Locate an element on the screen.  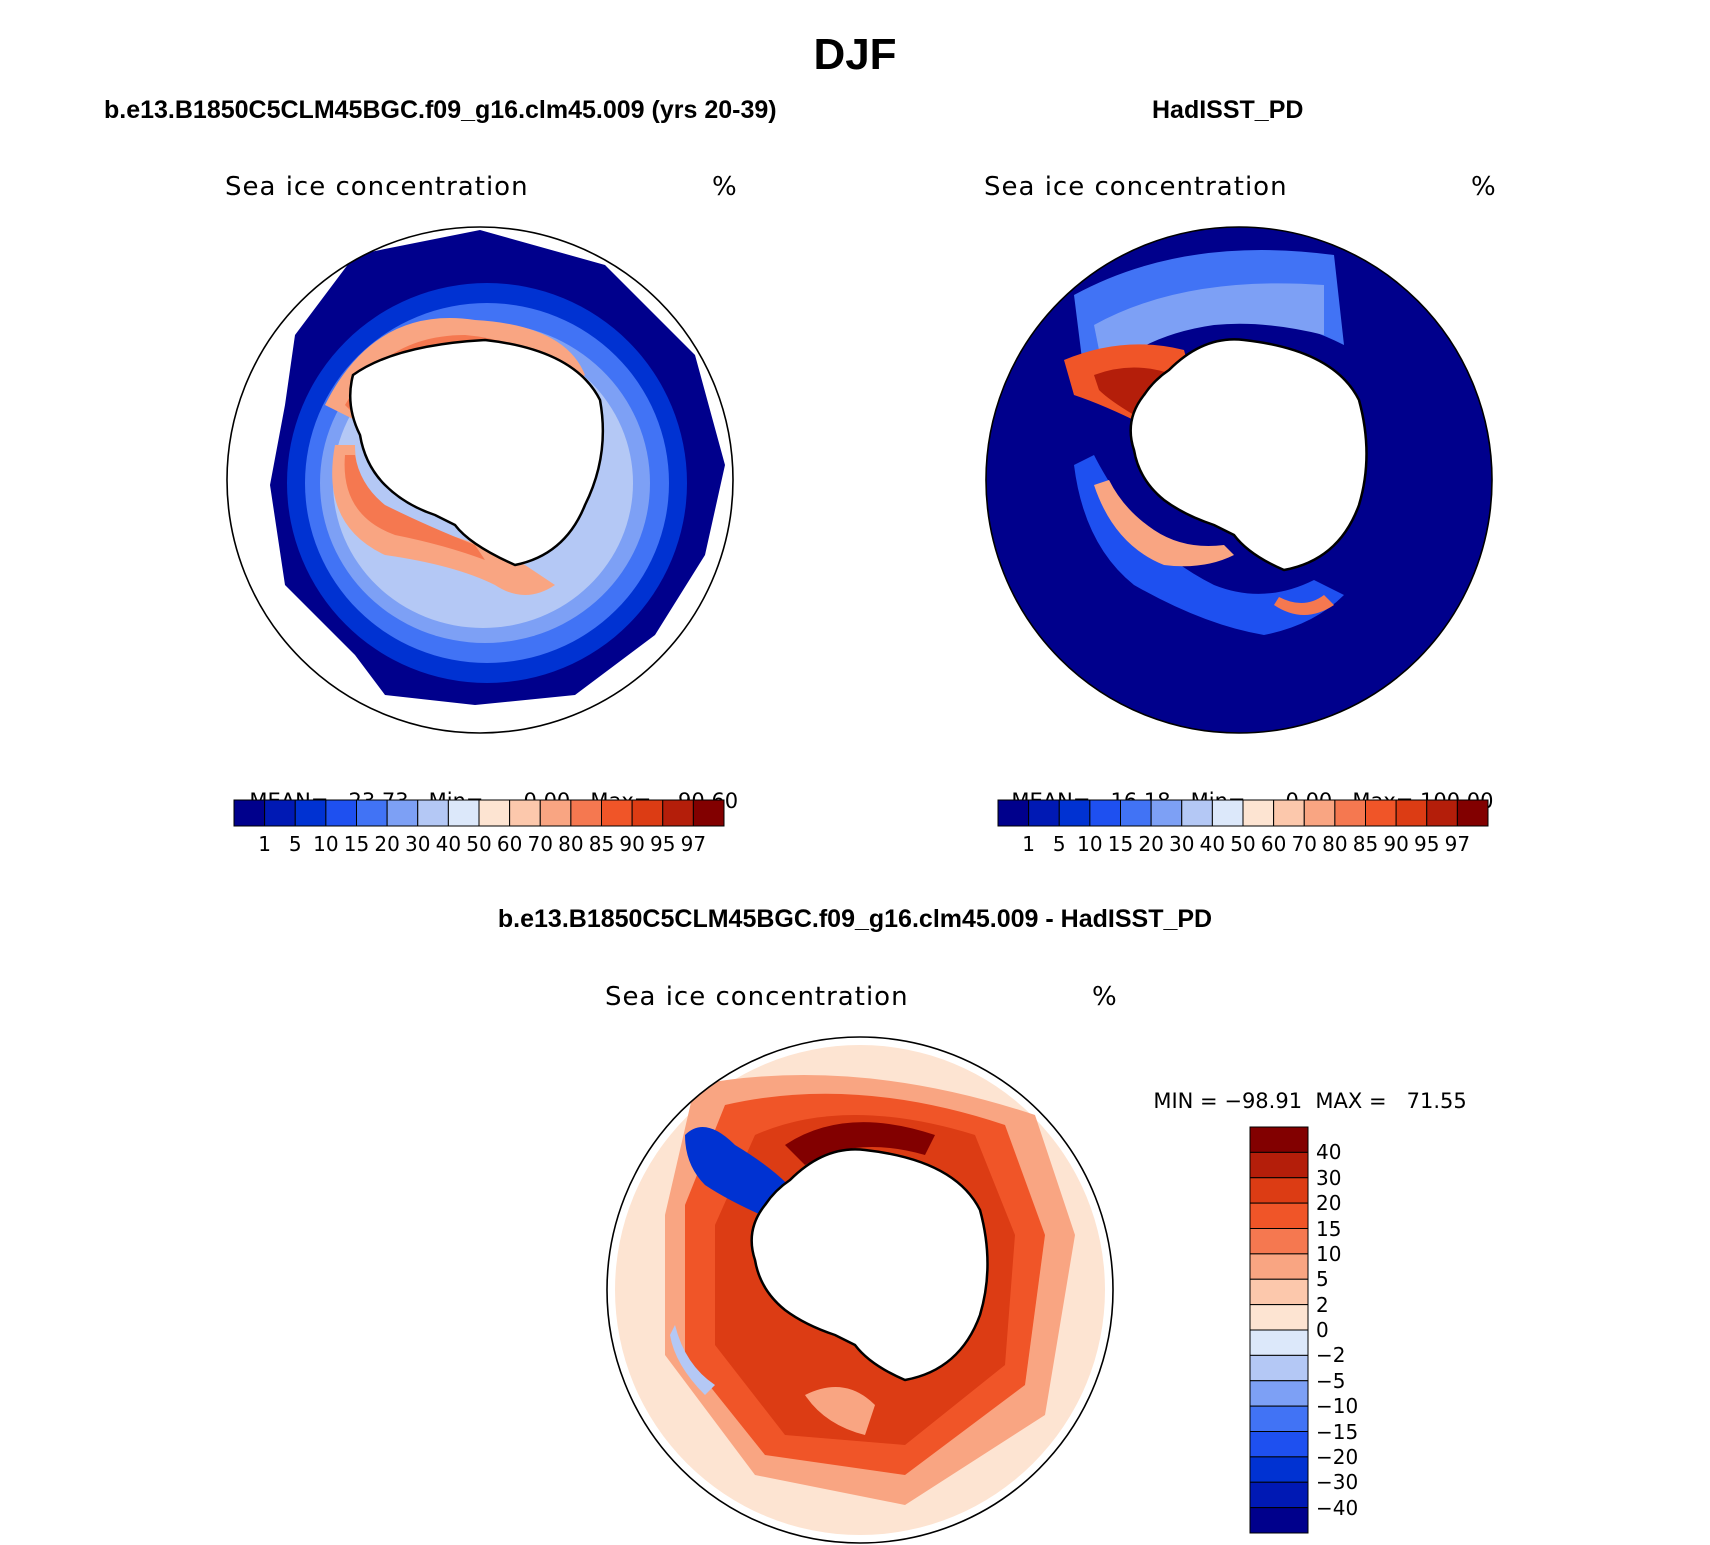
polar-map-diff is located at coordinates (860, 1290).